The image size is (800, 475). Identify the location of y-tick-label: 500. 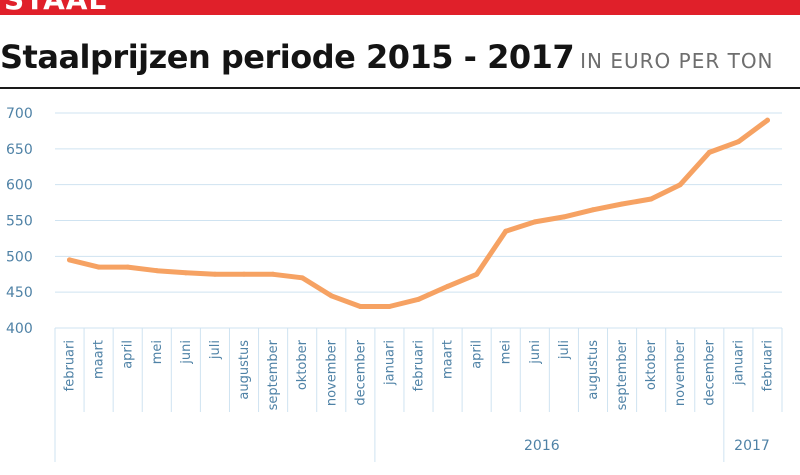
(19, 257).